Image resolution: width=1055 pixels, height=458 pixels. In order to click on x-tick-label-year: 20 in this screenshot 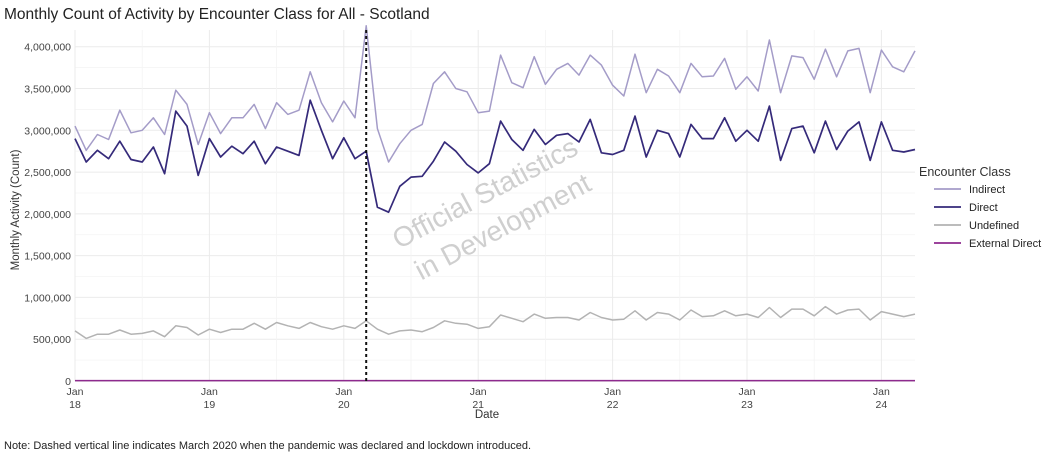, I will do `click(344, 405)`.